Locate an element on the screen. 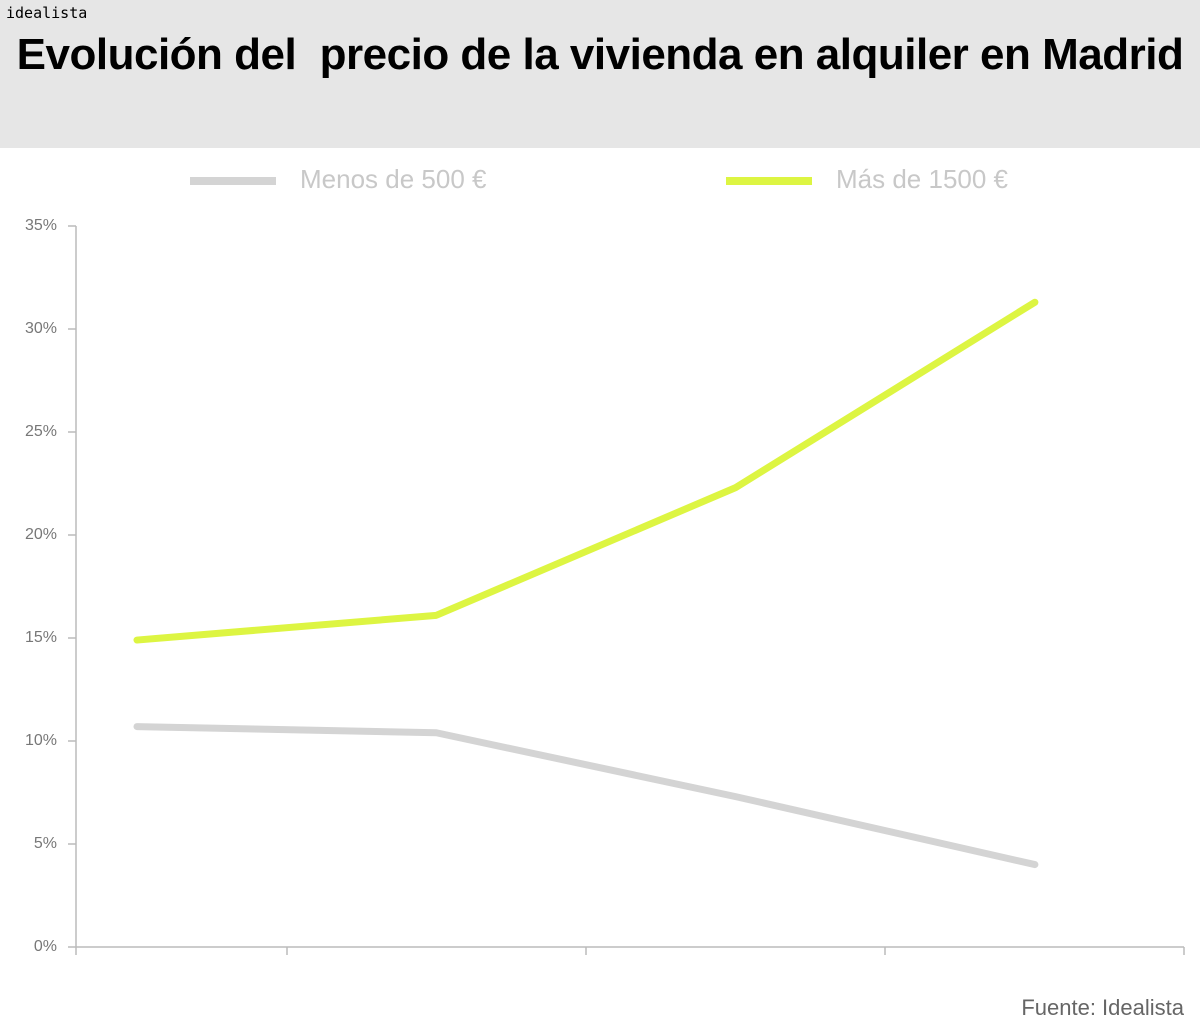 The image size is (1200, 1029). y-tick-label: 10% is located at coordinates (41, 740).